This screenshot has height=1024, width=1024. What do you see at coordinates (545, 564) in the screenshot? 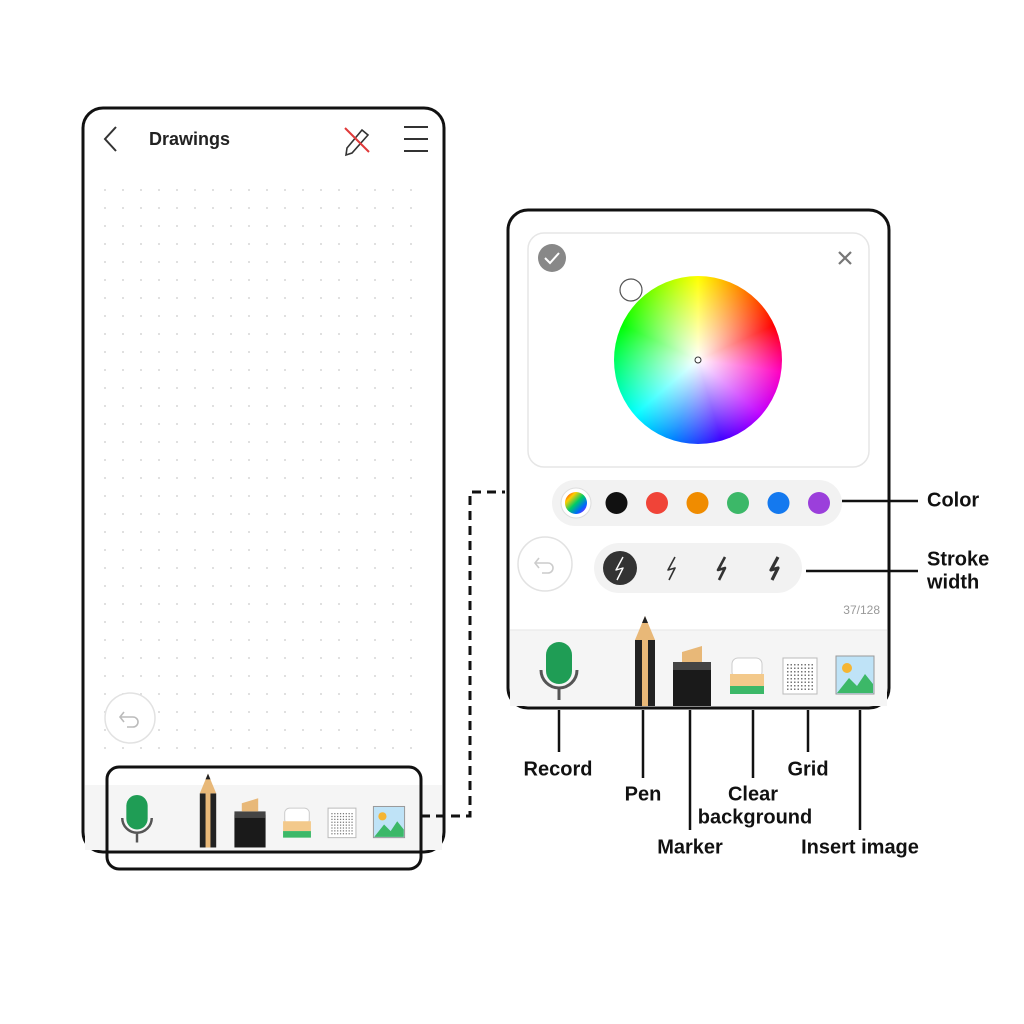
I see `panel-undo` at bounding box center [545, 564].